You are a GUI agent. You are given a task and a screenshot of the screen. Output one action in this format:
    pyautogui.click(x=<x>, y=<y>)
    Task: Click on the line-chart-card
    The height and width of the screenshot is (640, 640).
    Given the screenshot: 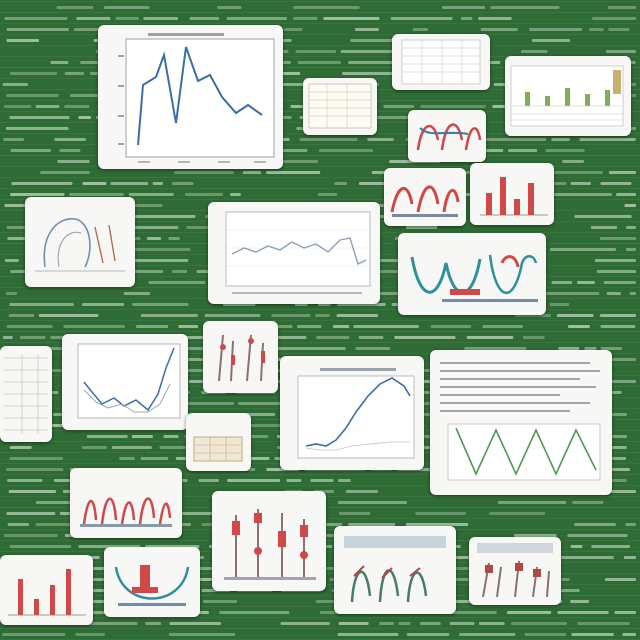 What is the action you would take?
    pyautogui.click(x=125, y=382)
    